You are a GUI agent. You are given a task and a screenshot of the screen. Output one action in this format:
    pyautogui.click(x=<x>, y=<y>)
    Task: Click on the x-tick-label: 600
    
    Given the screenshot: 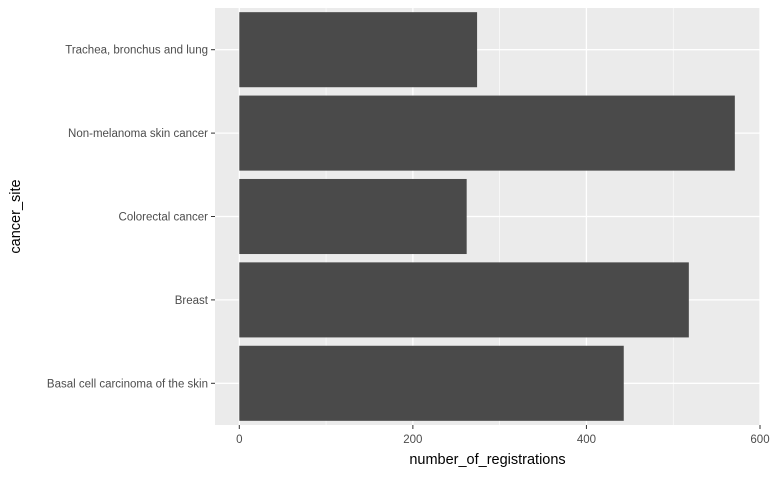 What is the action you would take?
    pyautogui.click(x=759, y=440)
    